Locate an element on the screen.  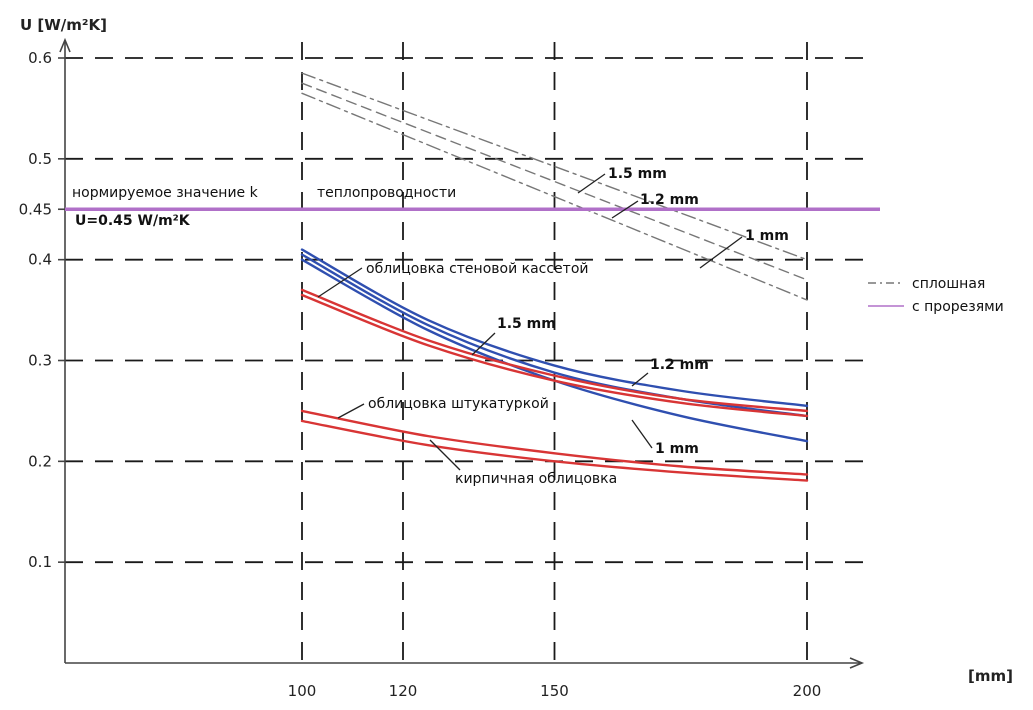
x-tick-label: 200 is located at coordinates (807, 691).